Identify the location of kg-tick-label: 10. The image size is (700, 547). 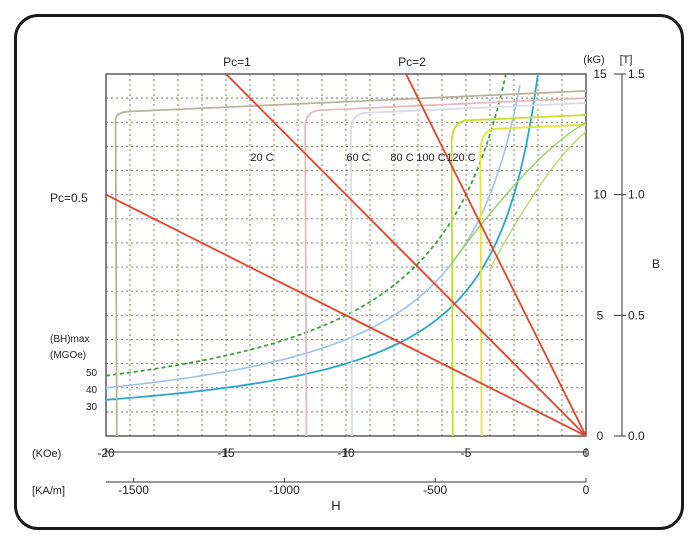
(600, 195).